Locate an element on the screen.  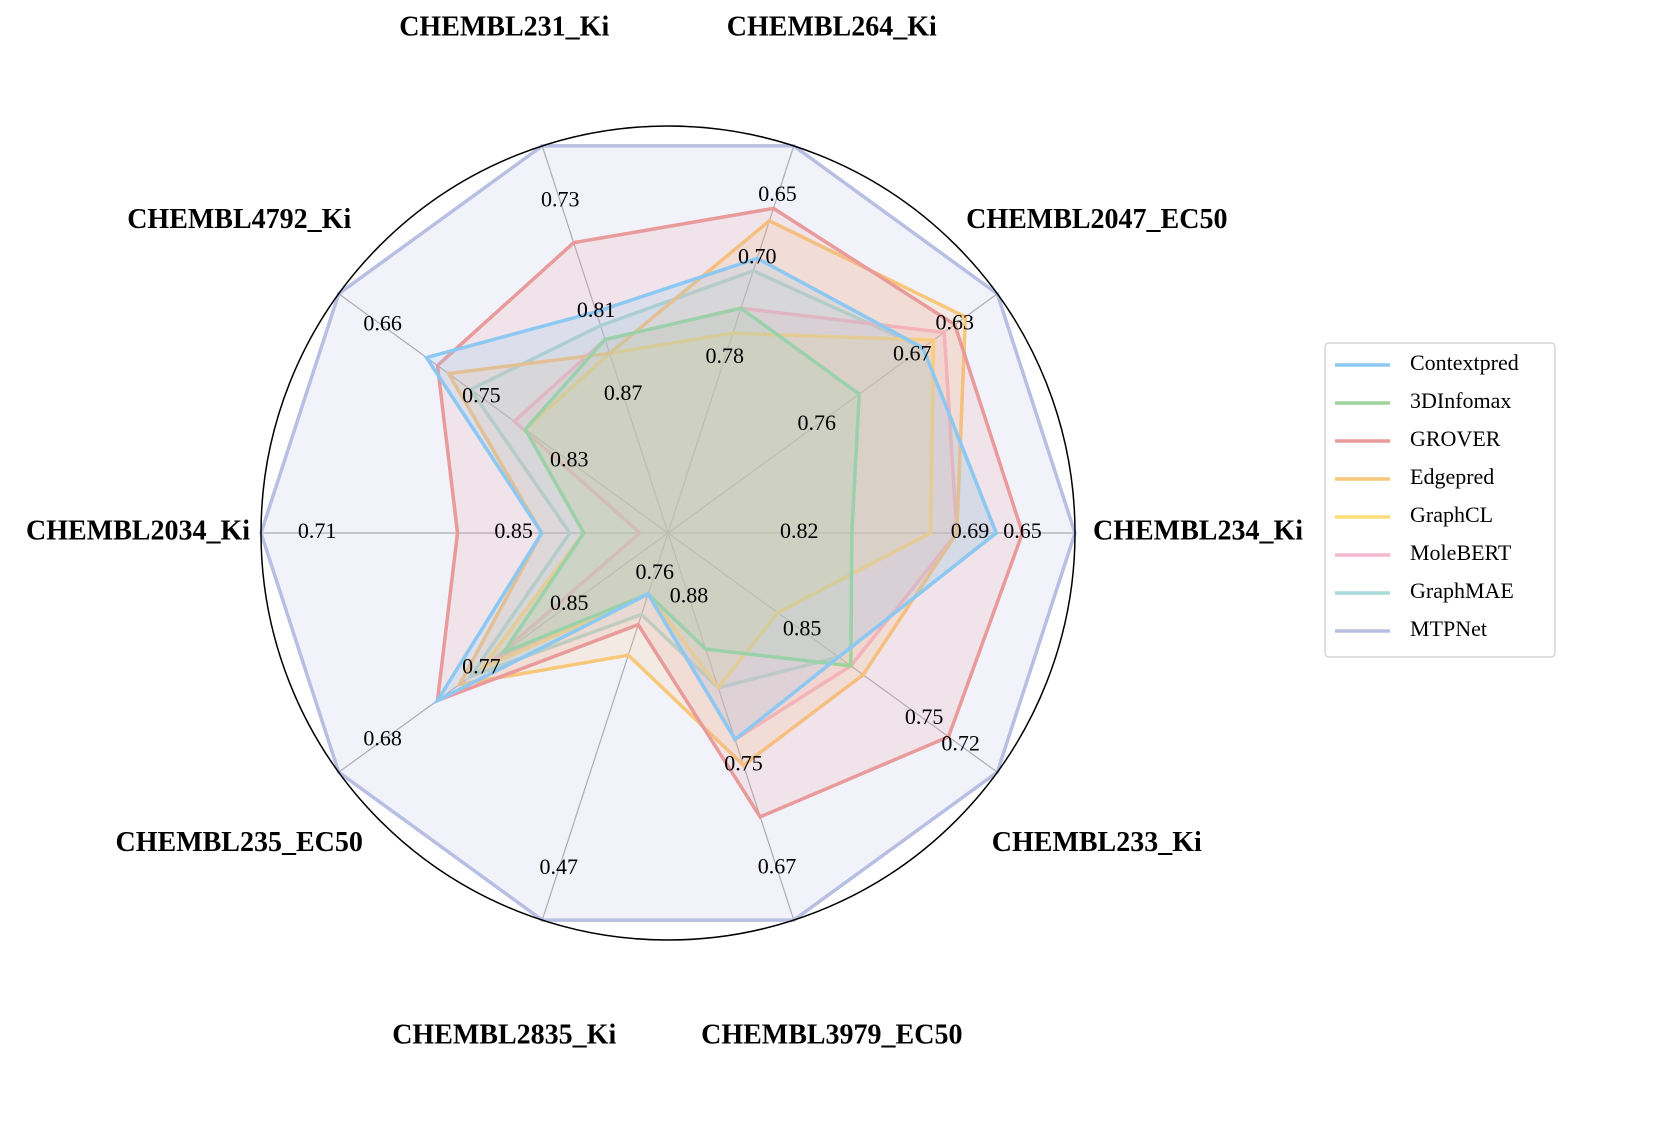
legend-label: MoleBERT is located at coordinates (1461, 552).